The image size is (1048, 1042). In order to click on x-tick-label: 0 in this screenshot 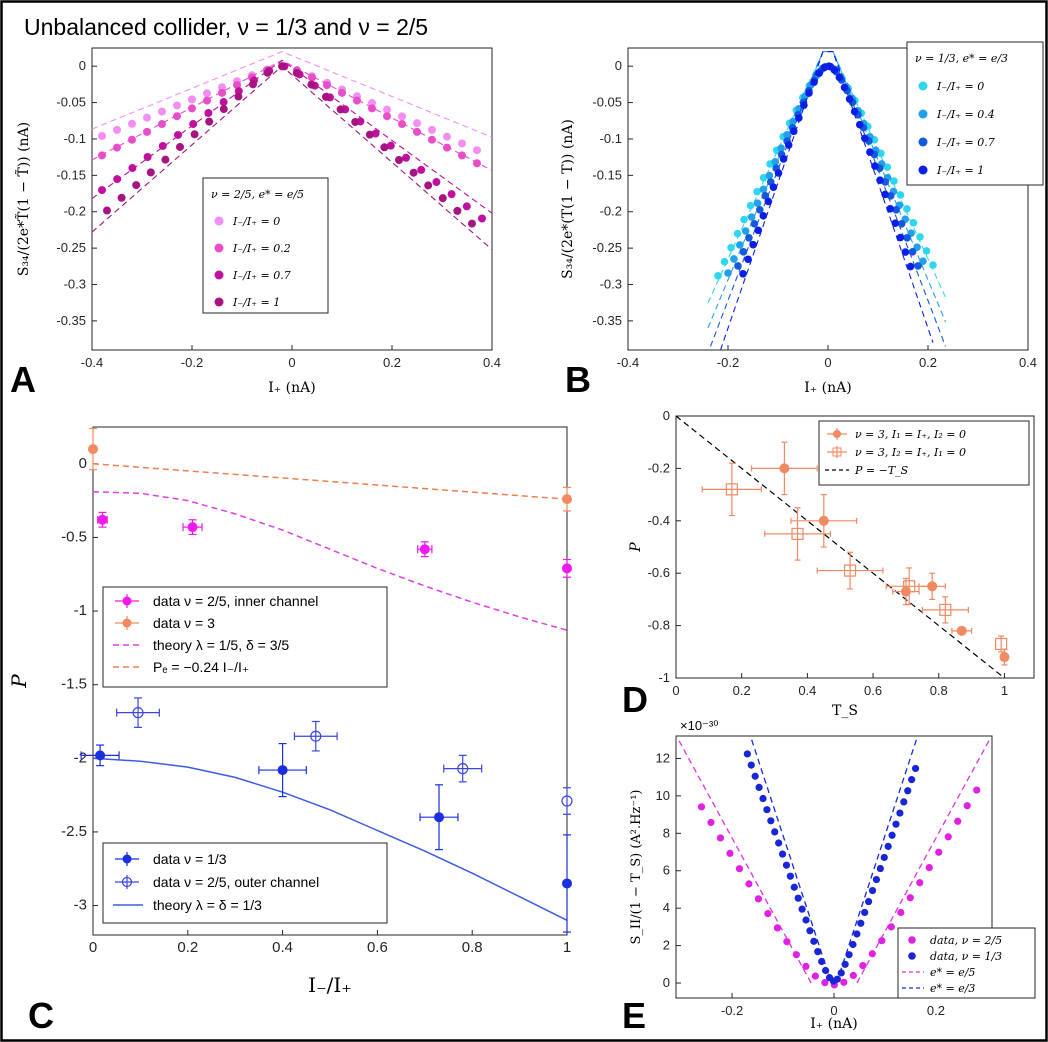, I will do `click(827, 362)`.